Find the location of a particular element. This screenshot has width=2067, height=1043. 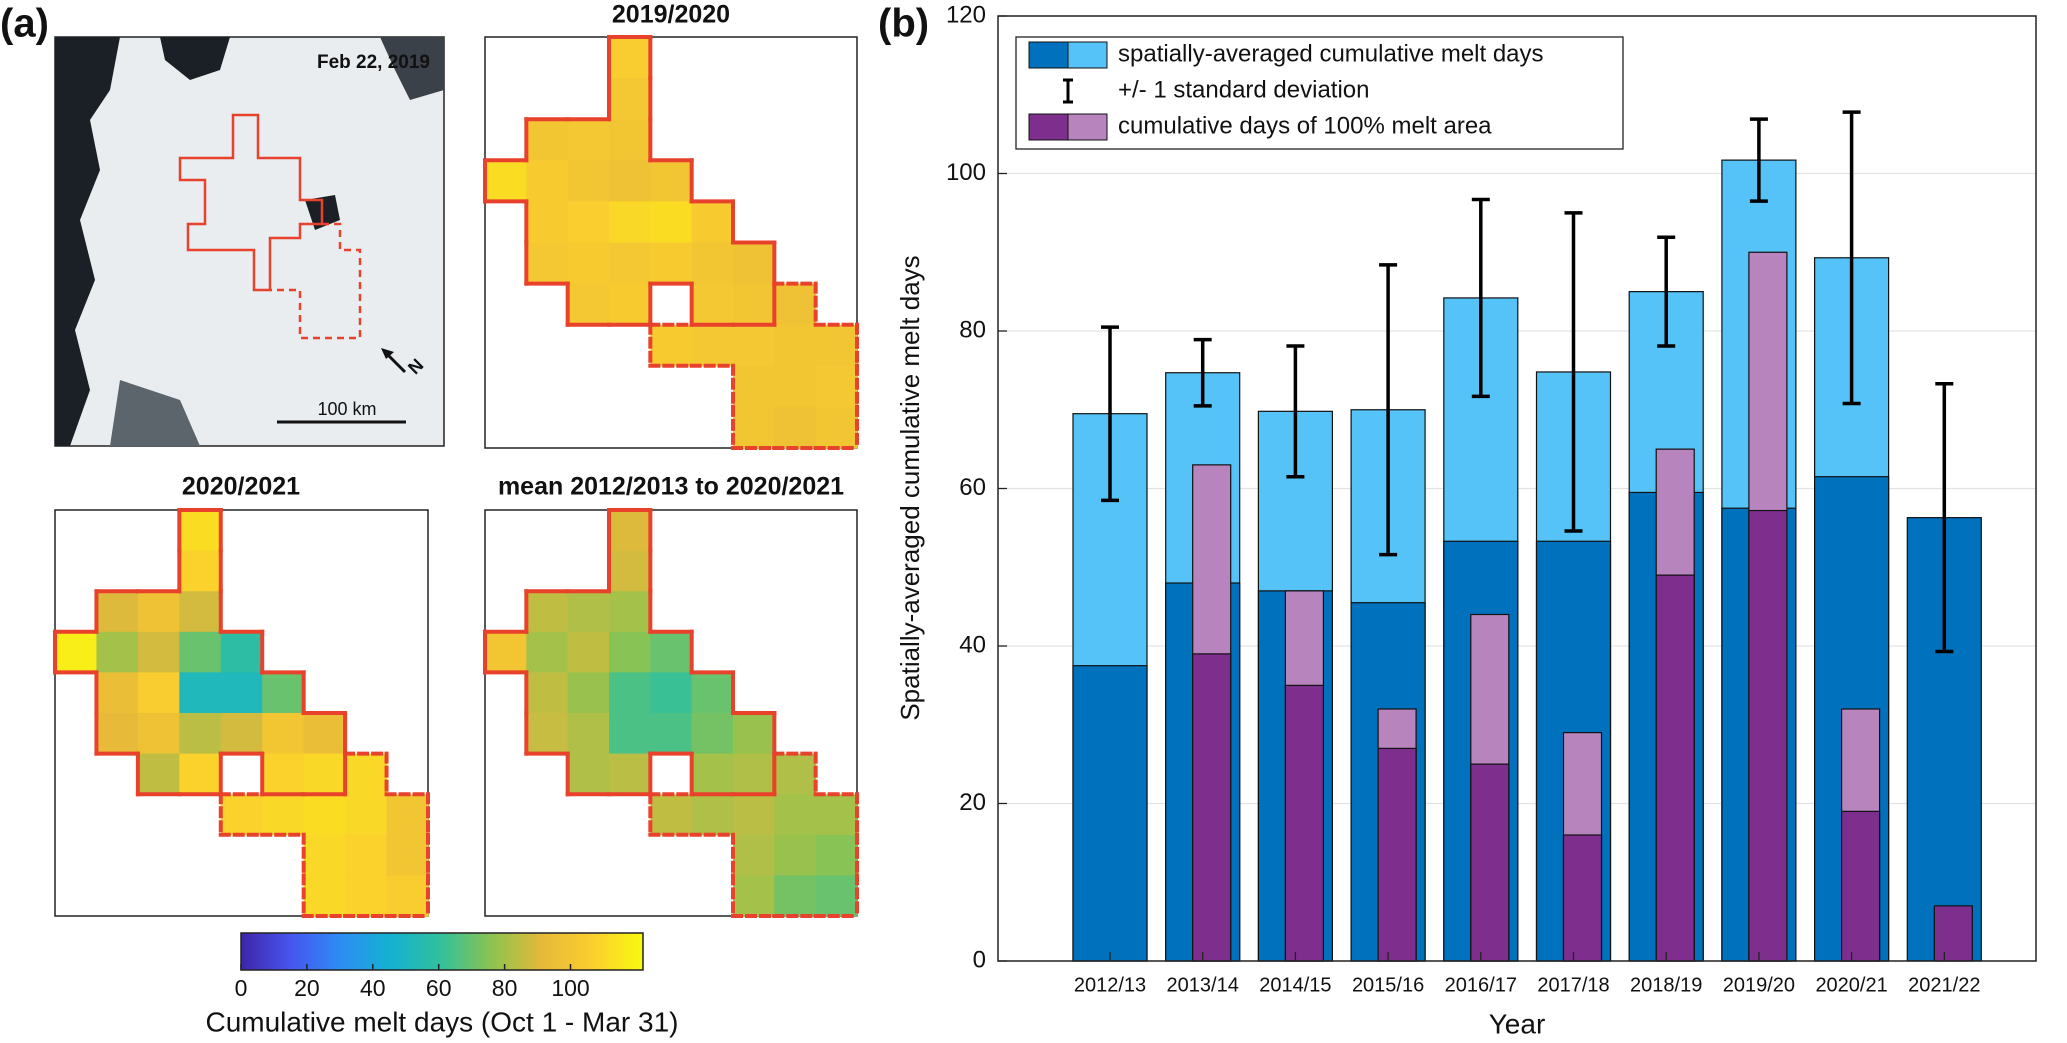

heatmap-panel: mean 2012/2013 to 2020/2021 is located at coordinates (671, 695).